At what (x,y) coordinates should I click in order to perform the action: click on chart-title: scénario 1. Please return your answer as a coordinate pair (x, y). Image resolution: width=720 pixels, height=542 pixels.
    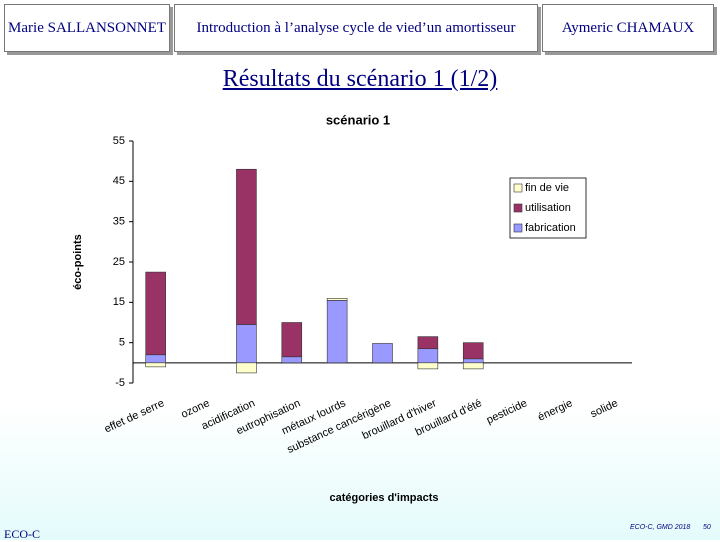
    Looking at the image, I should click on (358, 119).